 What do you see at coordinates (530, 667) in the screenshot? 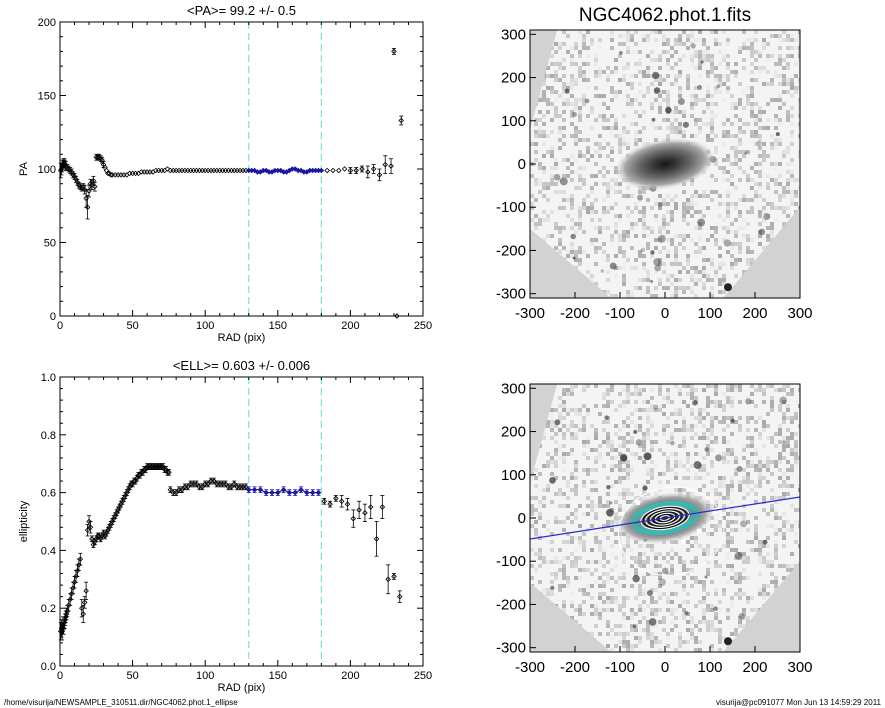
I see `x-tick-label: -300` at bounding box center [530, 667].